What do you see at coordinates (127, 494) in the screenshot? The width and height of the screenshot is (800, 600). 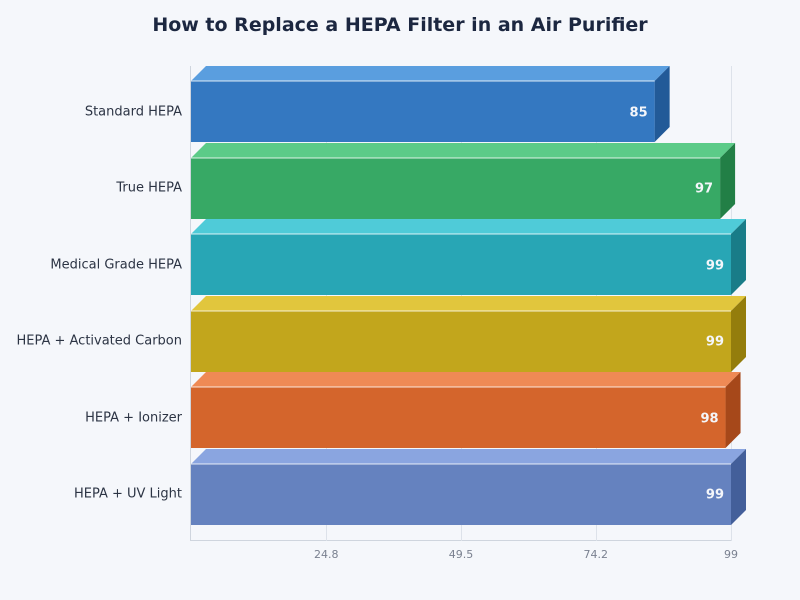 I see `y-category-label: HEPA + UV Light` at bounding box center [127, 494].